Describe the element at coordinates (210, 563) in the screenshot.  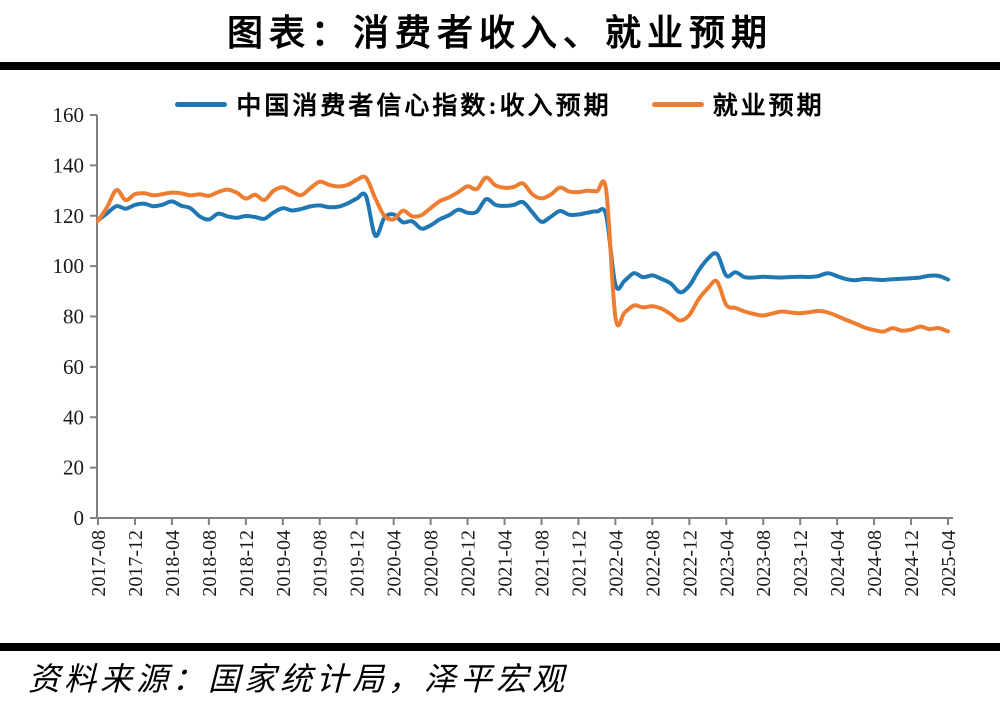
I see `x-tick-label: 2018-08` at that location.